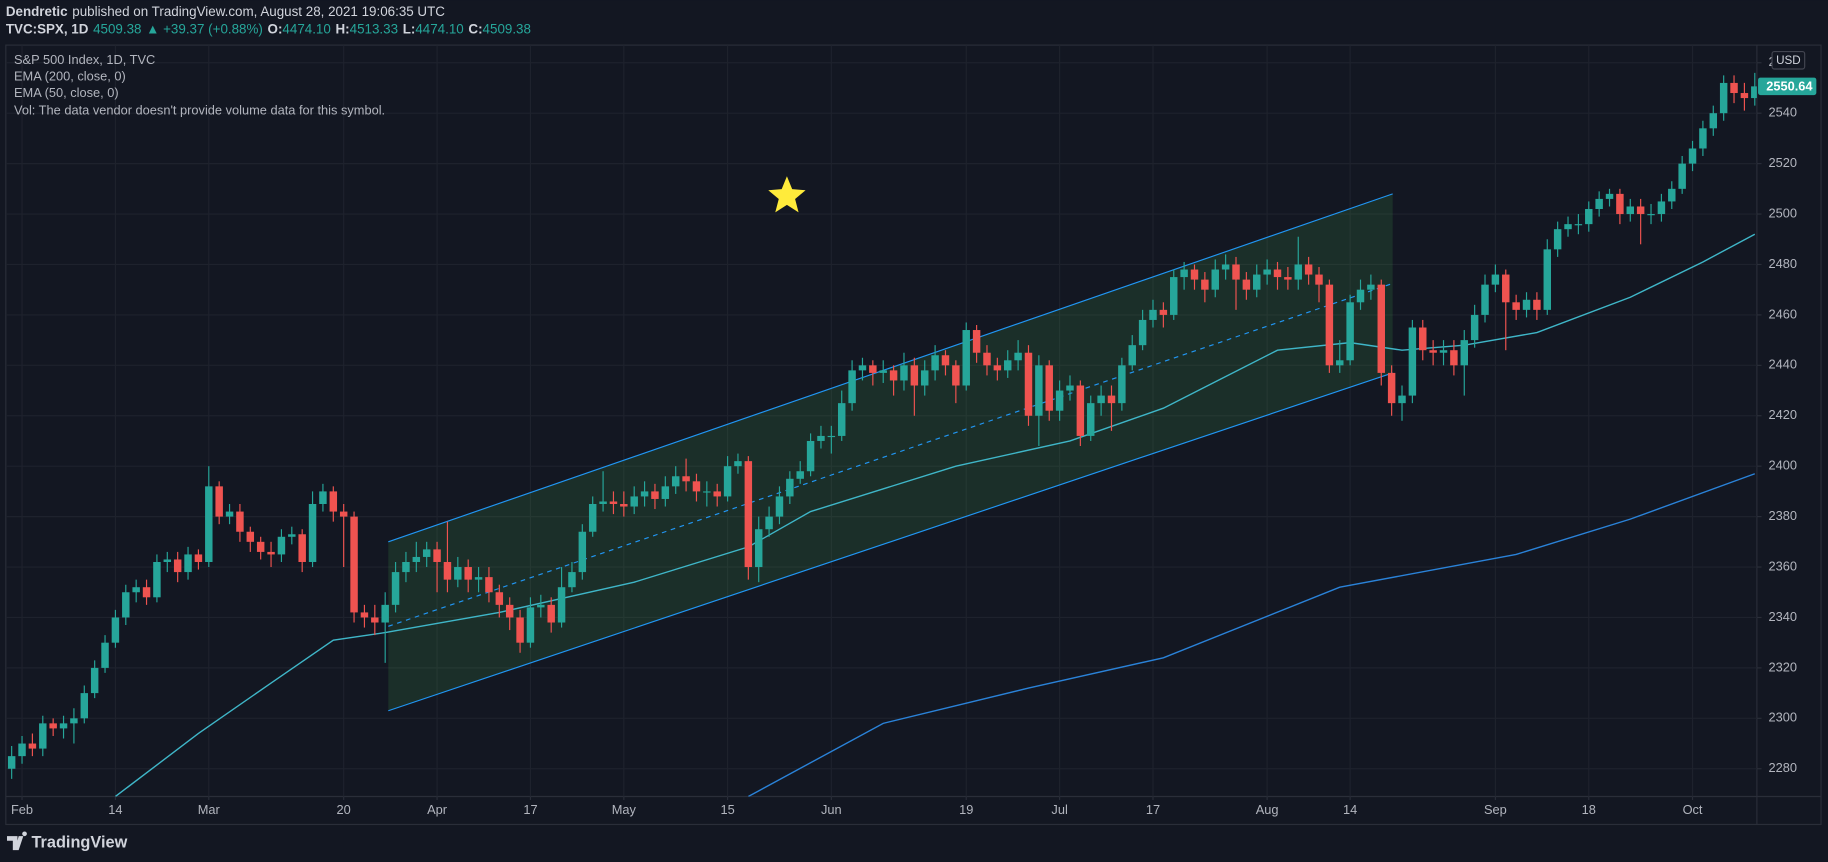  I want to click on change: ▲ +39.37 (+0.88%), so click(204, 28).